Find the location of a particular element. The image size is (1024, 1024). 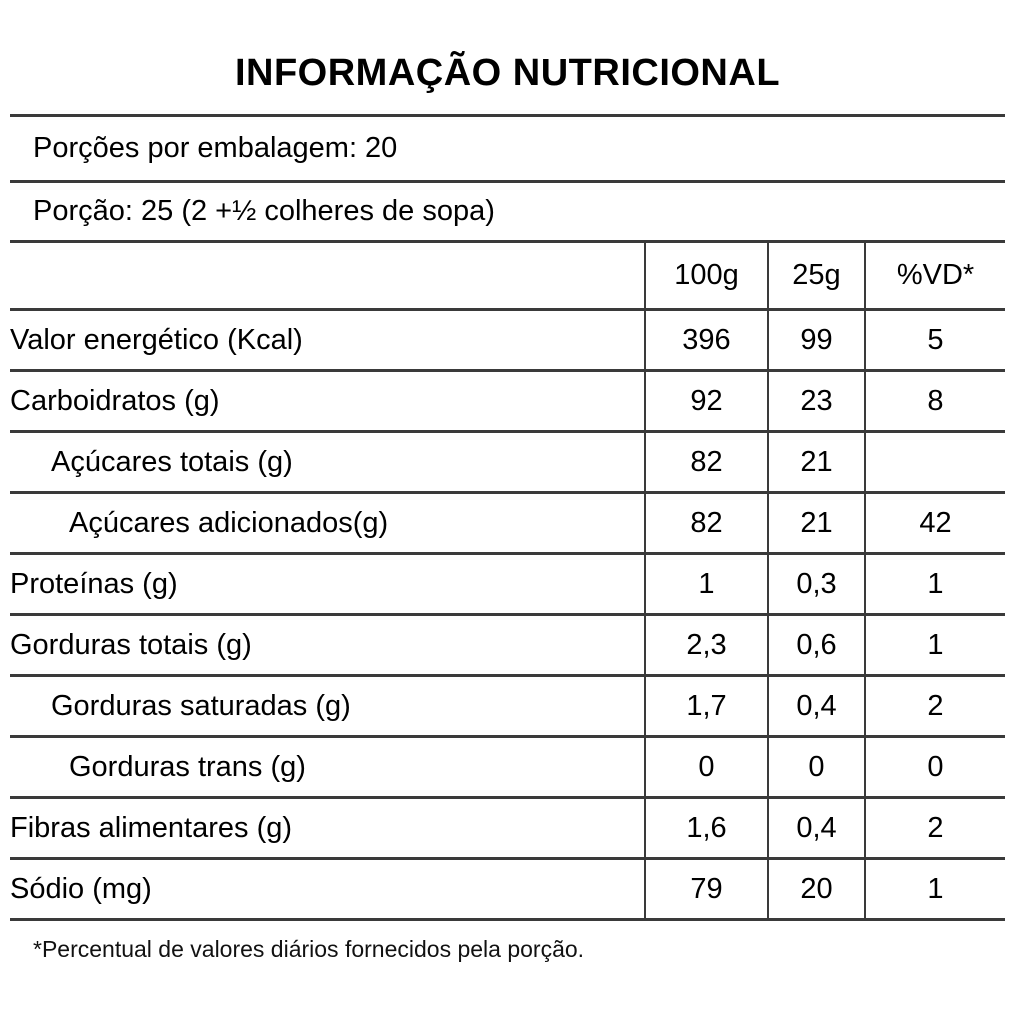

header-per-25g: 25g is located at coordinates (816, 275).